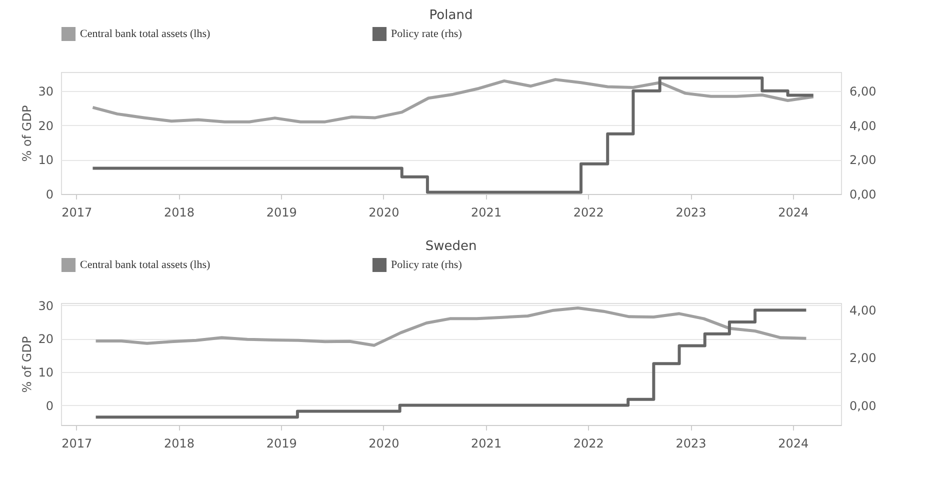 The width and height of the screenshot is (942, 502). What do you see at coordinates (451, 15) in the screenshot?
I see `chart-title: Poland` at bounding box center [451, 15].